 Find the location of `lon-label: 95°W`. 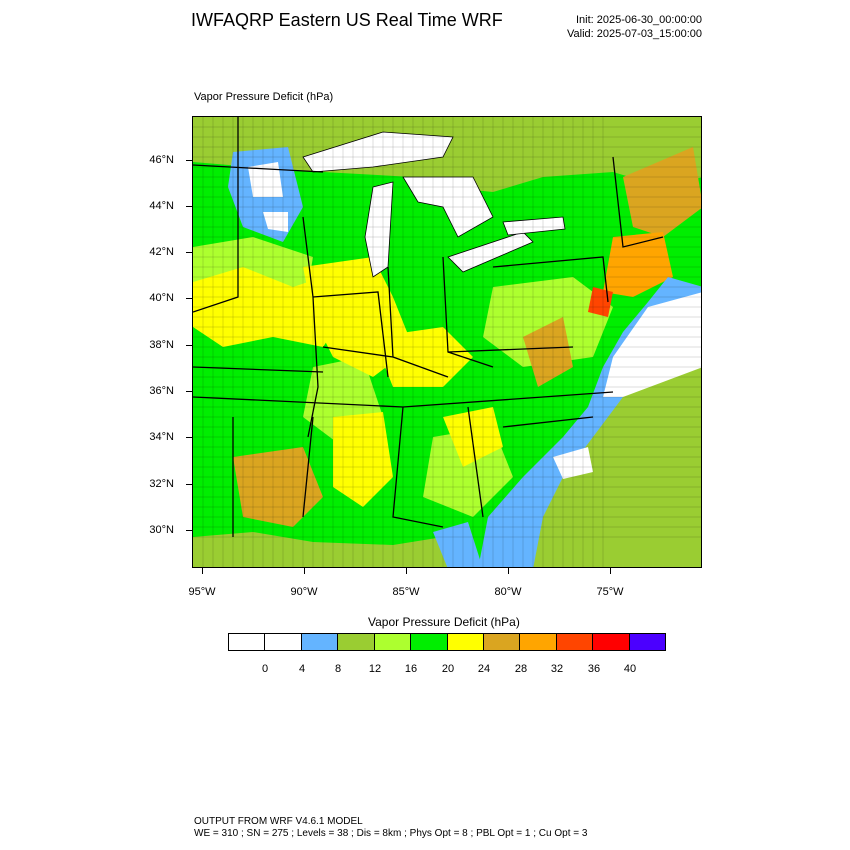

lon-label: 95°W is located at coordinates (202, 592).